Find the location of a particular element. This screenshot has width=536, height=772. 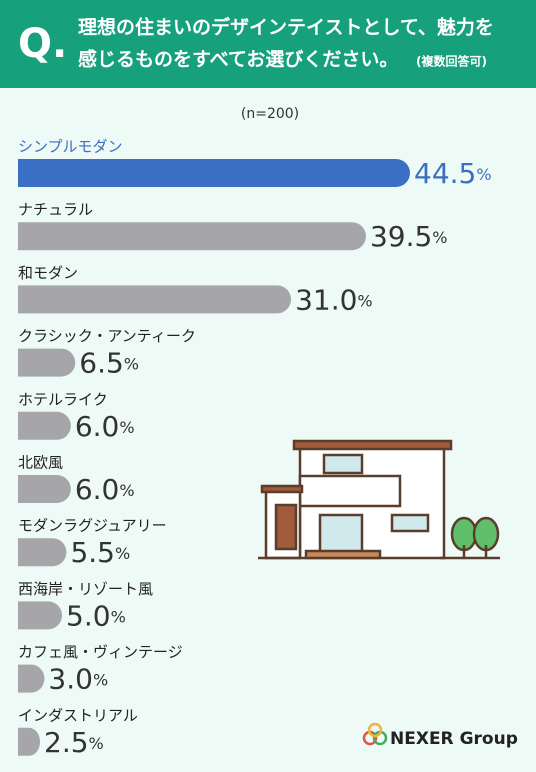

logo: NEXER Group is located at coordinates (440, 735).